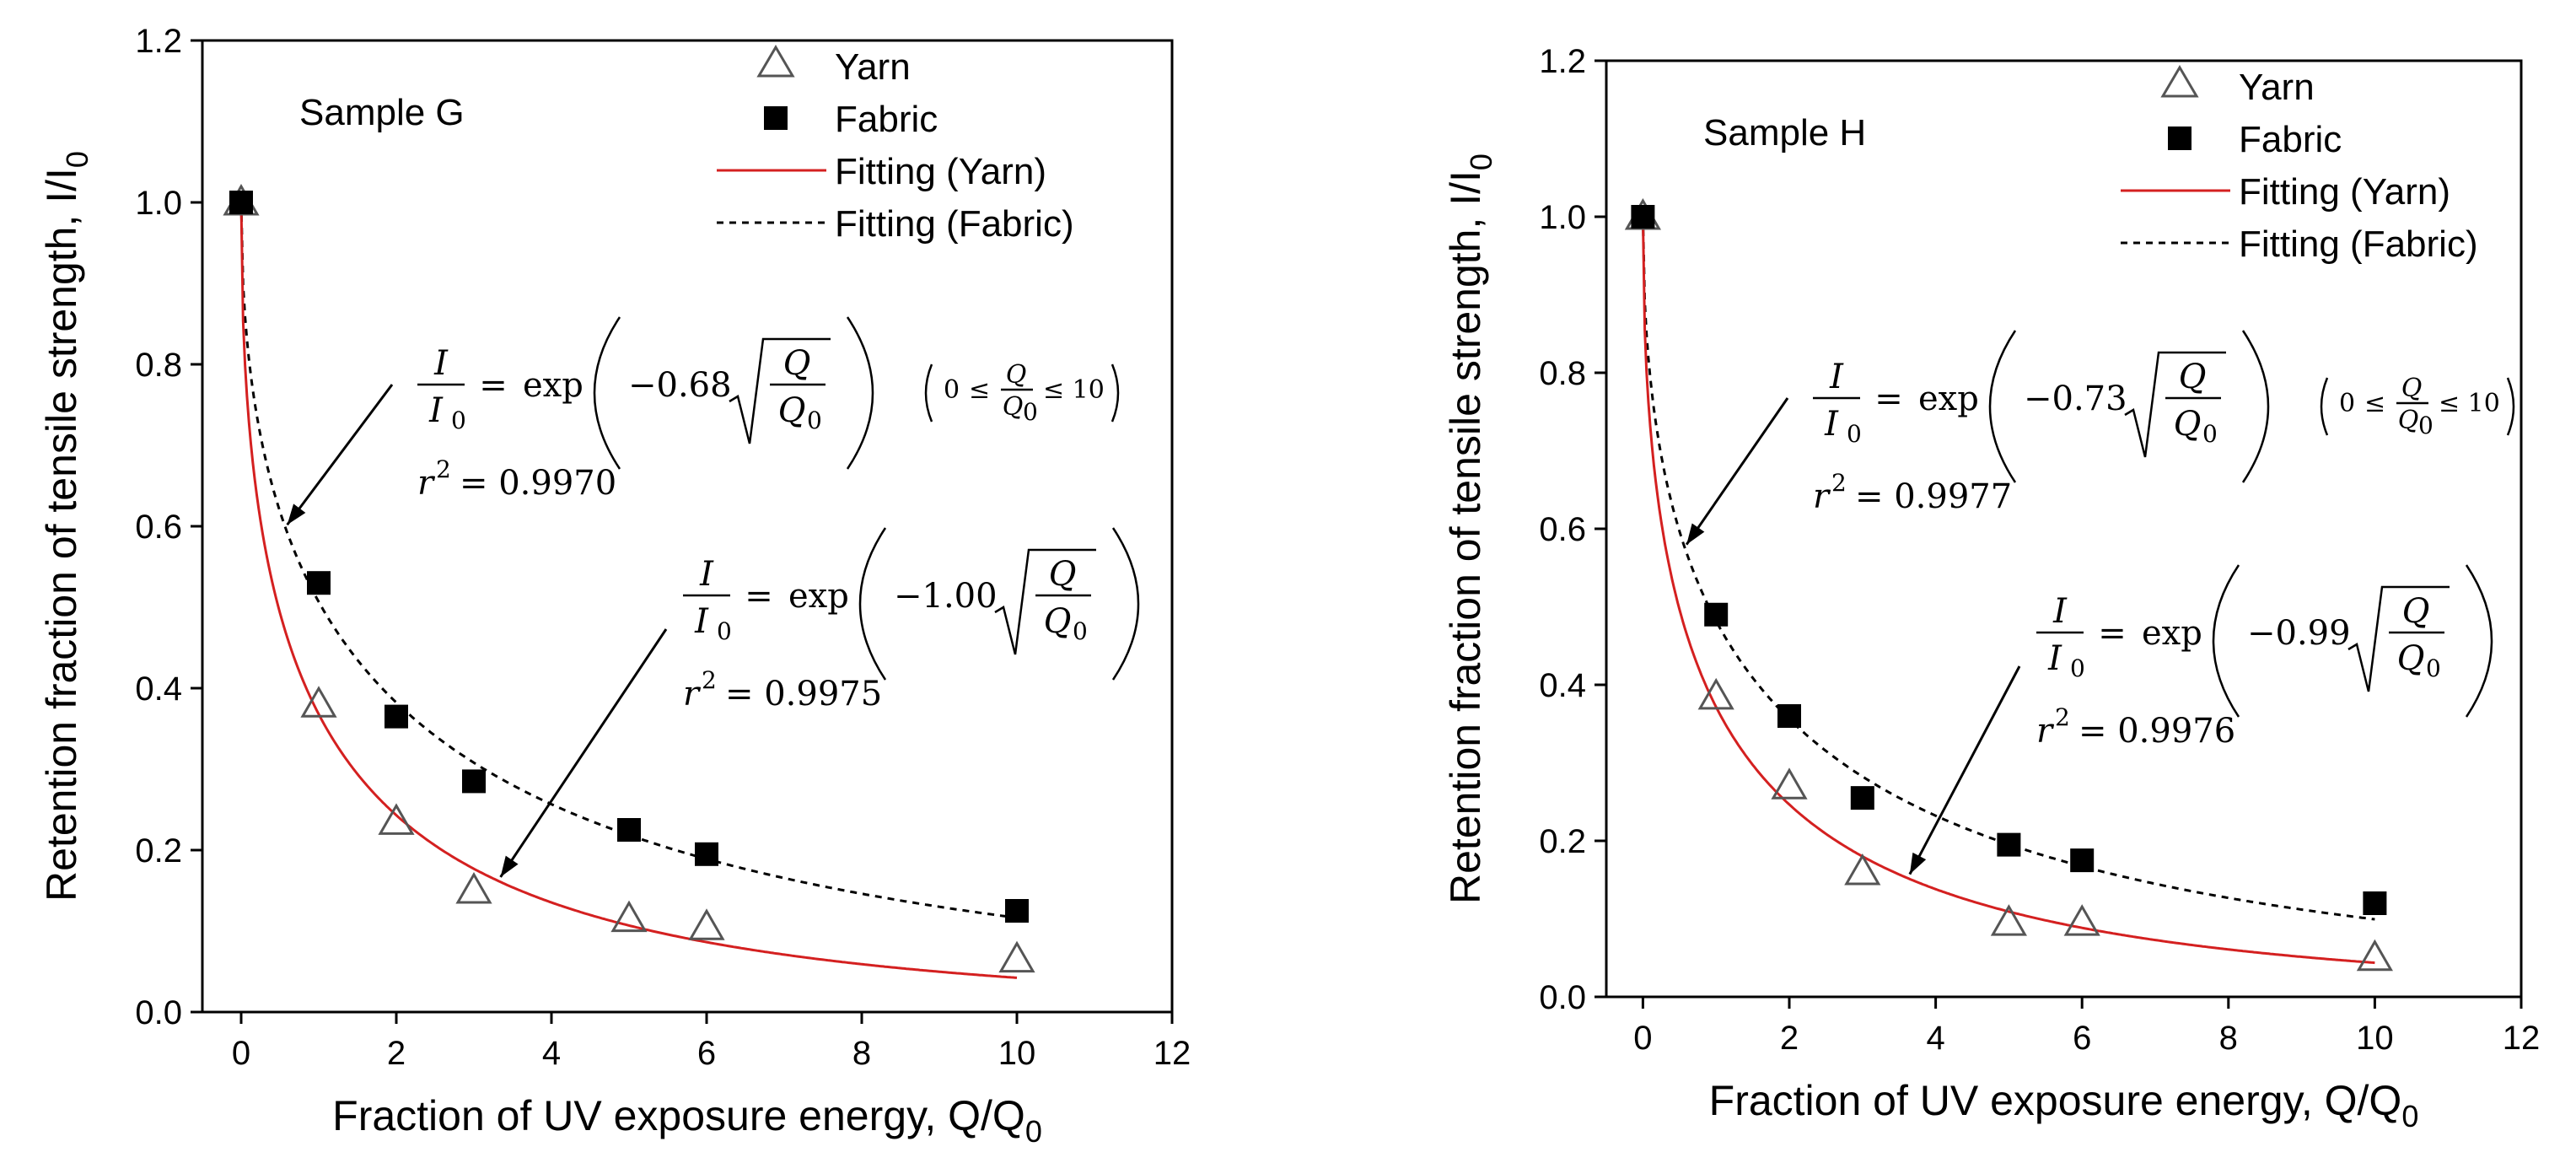 This screenshot has width=2576, height=1163. Describe the element at coordinates (2290, 140) in the screenshot. I see `legend-fabric-label: Fabric` at that location.